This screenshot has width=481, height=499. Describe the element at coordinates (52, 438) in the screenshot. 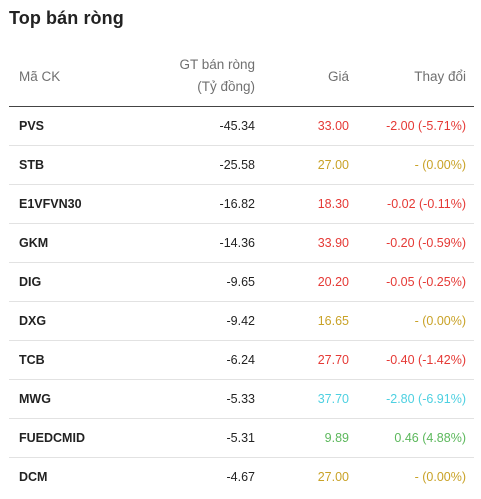

I see `stock-code: FUEDCMID` at that location.